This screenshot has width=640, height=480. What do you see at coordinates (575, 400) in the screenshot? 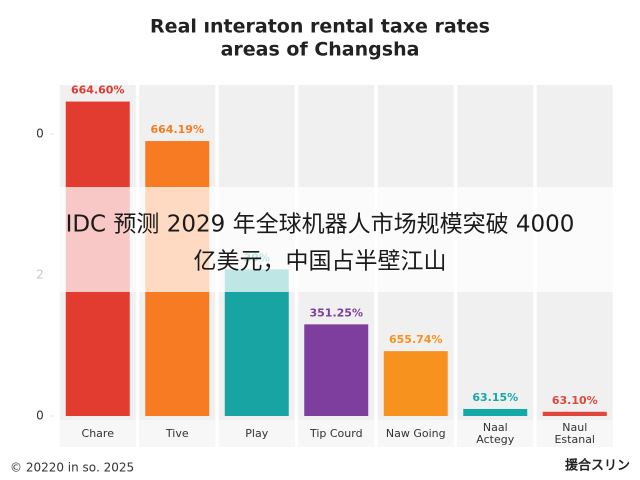
I see `bar-annotation: 63.10%` at bounding box center [575, 400].